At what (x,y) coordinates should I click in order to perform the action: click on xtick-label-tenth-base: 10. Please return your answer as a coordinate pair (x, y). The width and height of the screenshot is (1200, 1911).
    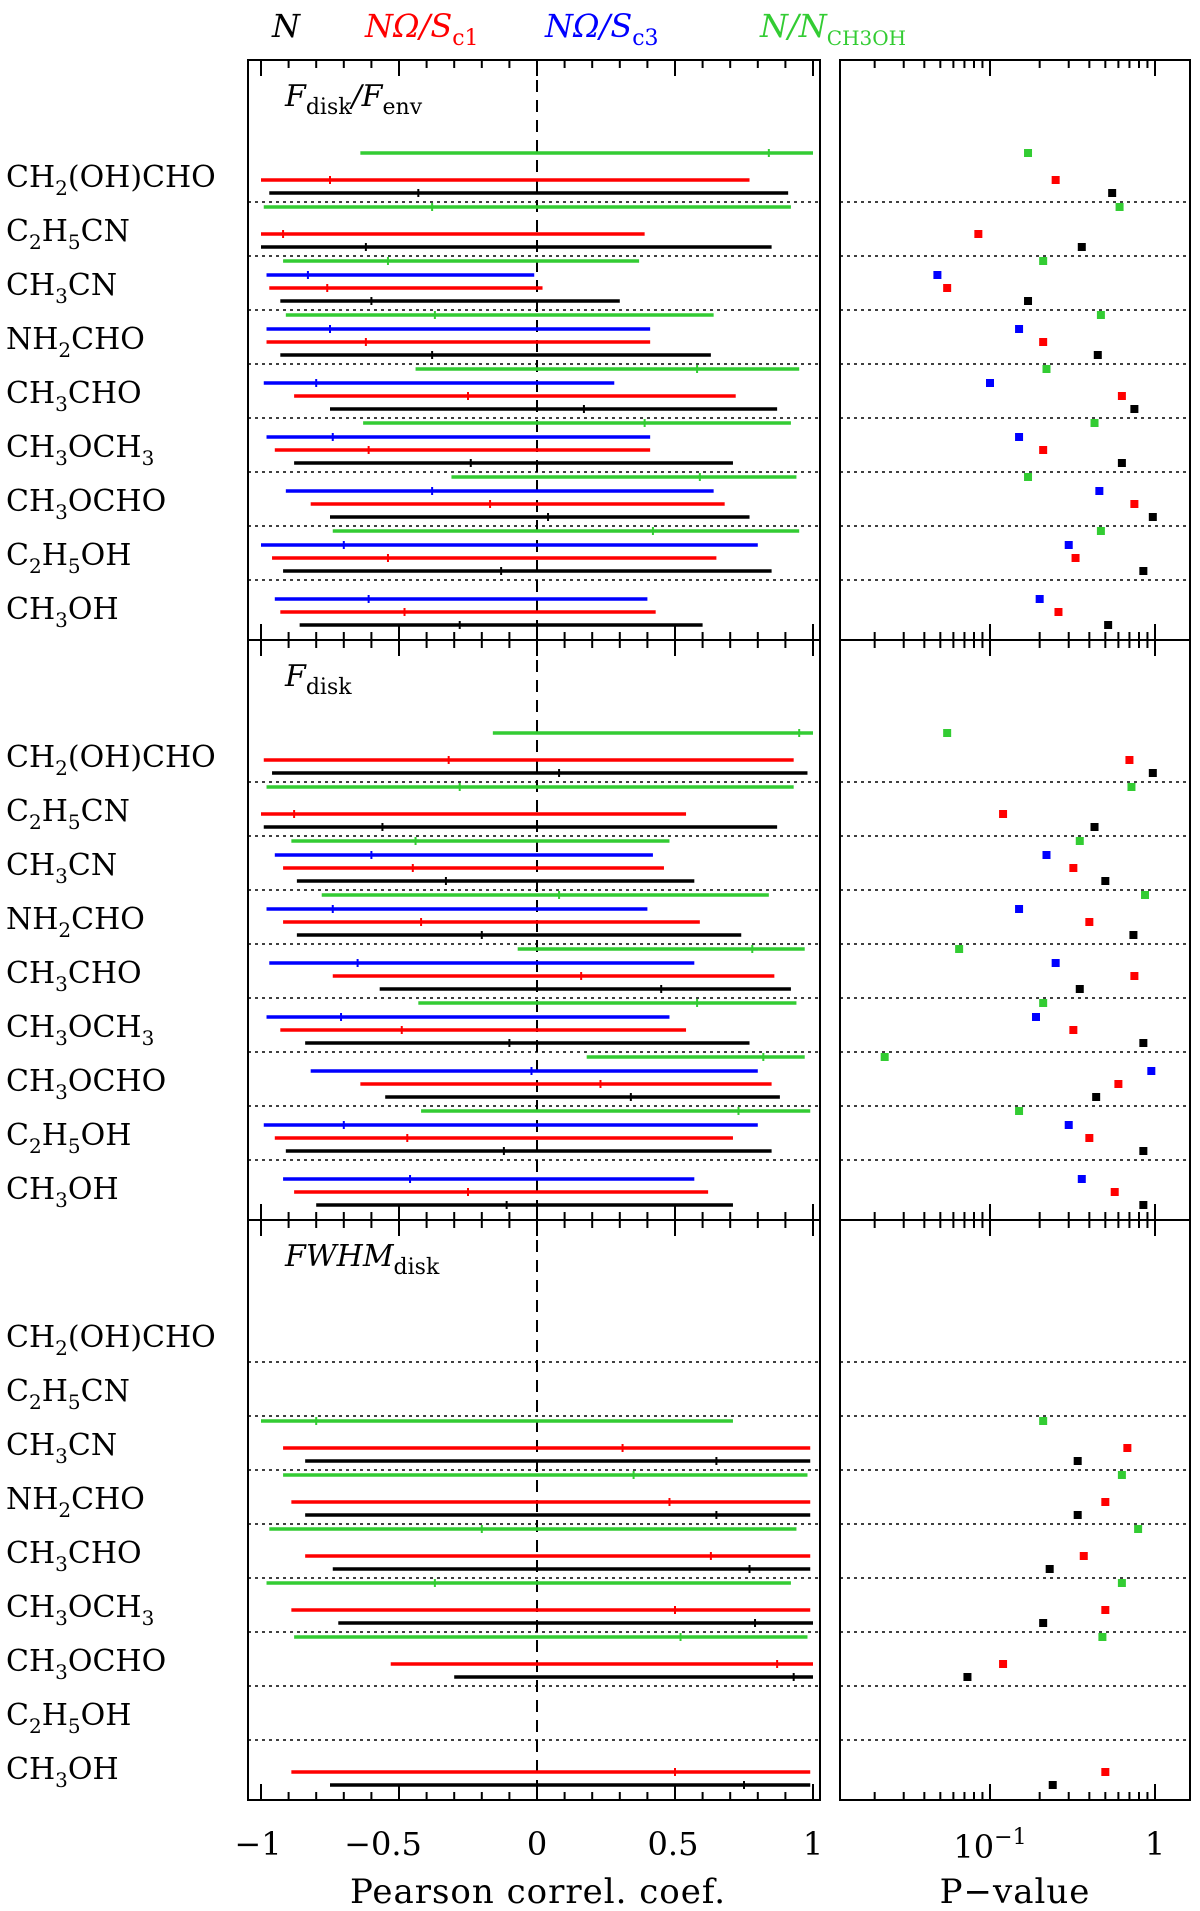
    Looking at the image, I should click on (973, 1847).